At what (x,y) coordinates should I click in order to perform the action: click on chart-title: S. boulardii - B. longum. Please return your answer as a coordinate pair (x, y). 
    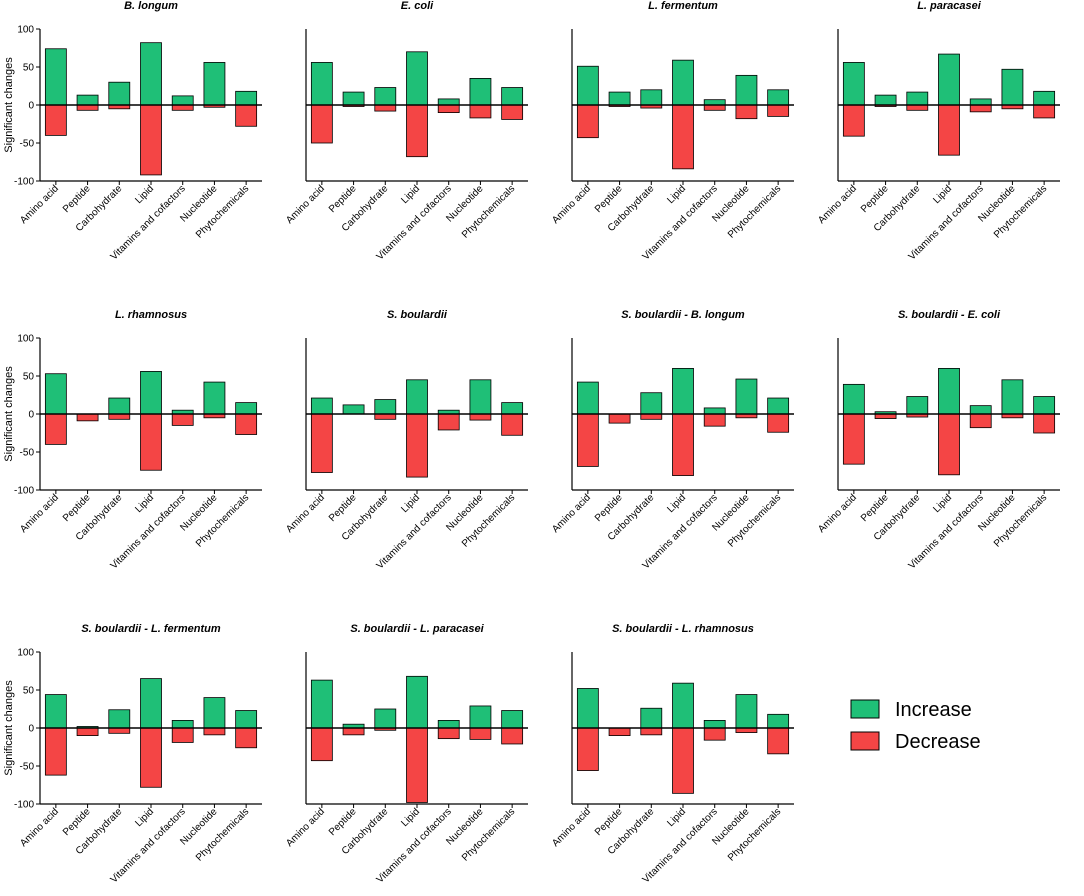
    Looking at the image, I should click on (683, 315).